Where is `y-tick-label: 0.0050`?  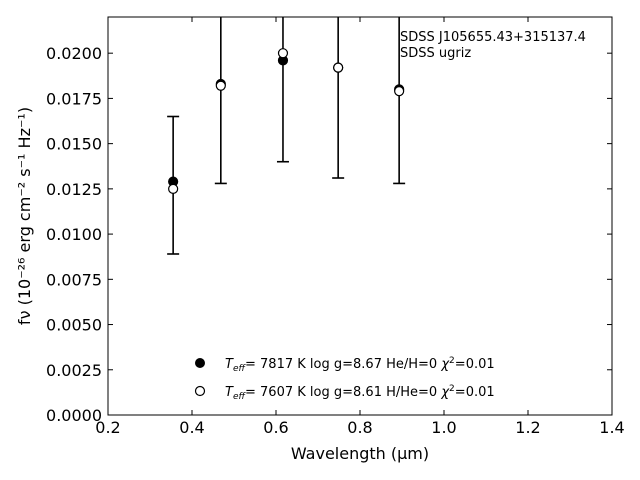 y-tick-label: 0.0050 is located at coordinates (74, 325).